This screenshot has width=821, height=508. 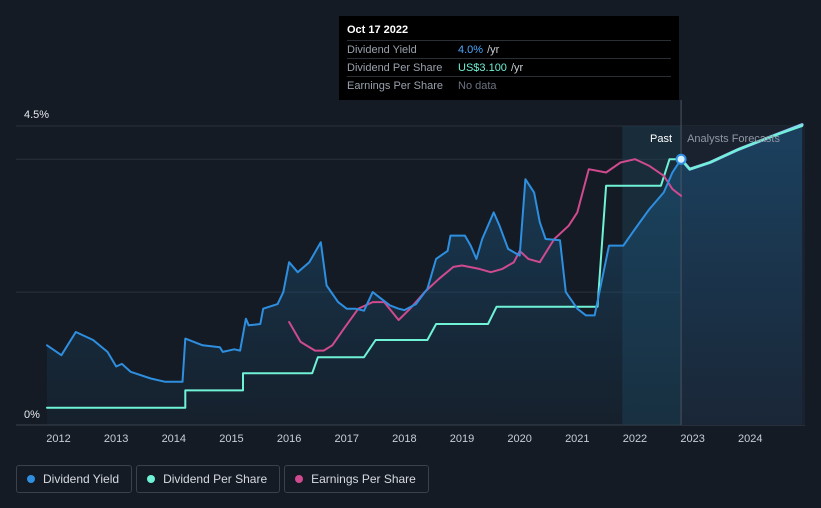 I want to click on tooltip-value: US$3.100, so click(x=482, y=67).